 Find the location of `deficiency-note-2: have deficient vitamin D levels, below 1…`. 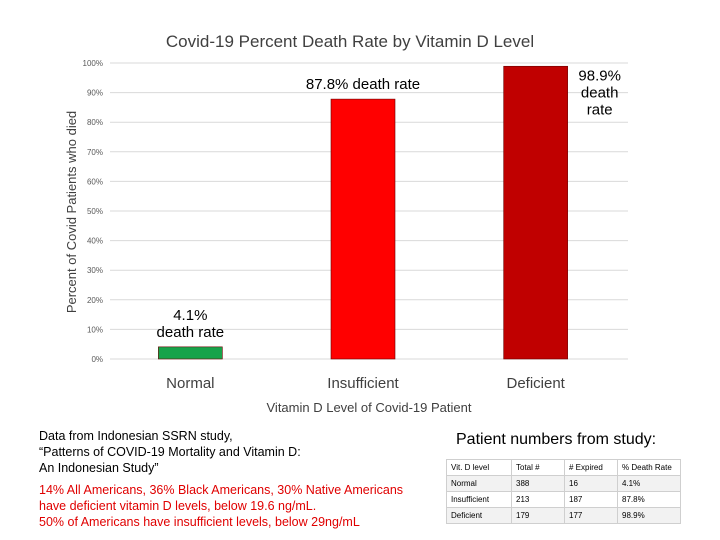

deficiency-note-2: have deficient vitamin D levels, below 1… is located at coordinates (178, 506).